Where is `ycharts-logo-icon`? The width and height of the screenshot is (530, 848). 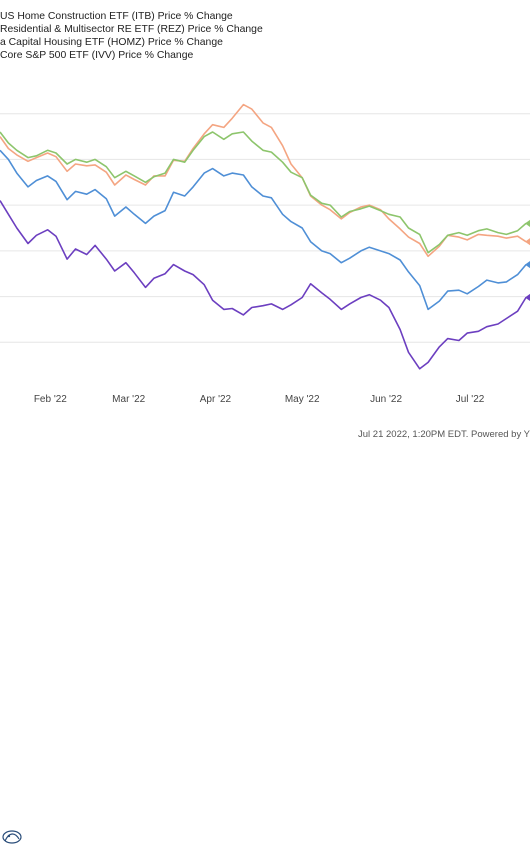 ycharts-logo-icon is located at coordinates (12, 837).